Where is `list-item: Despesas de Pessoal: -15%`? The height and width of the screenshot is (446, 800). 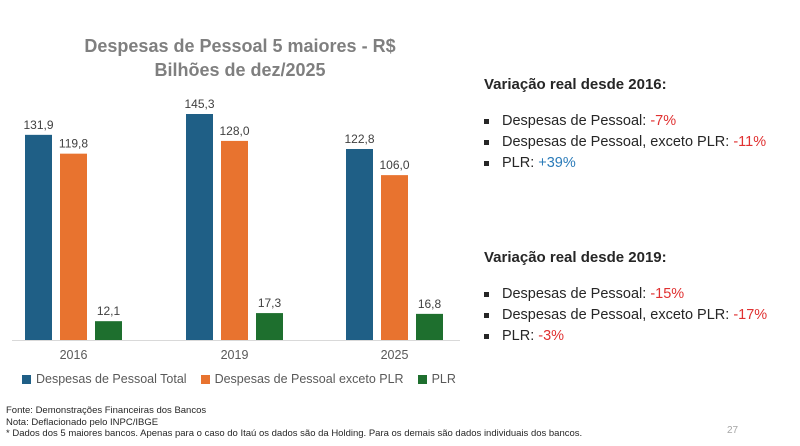 list-item: Despesas de Pessoal: -15% is located at coordinates (639, 294).